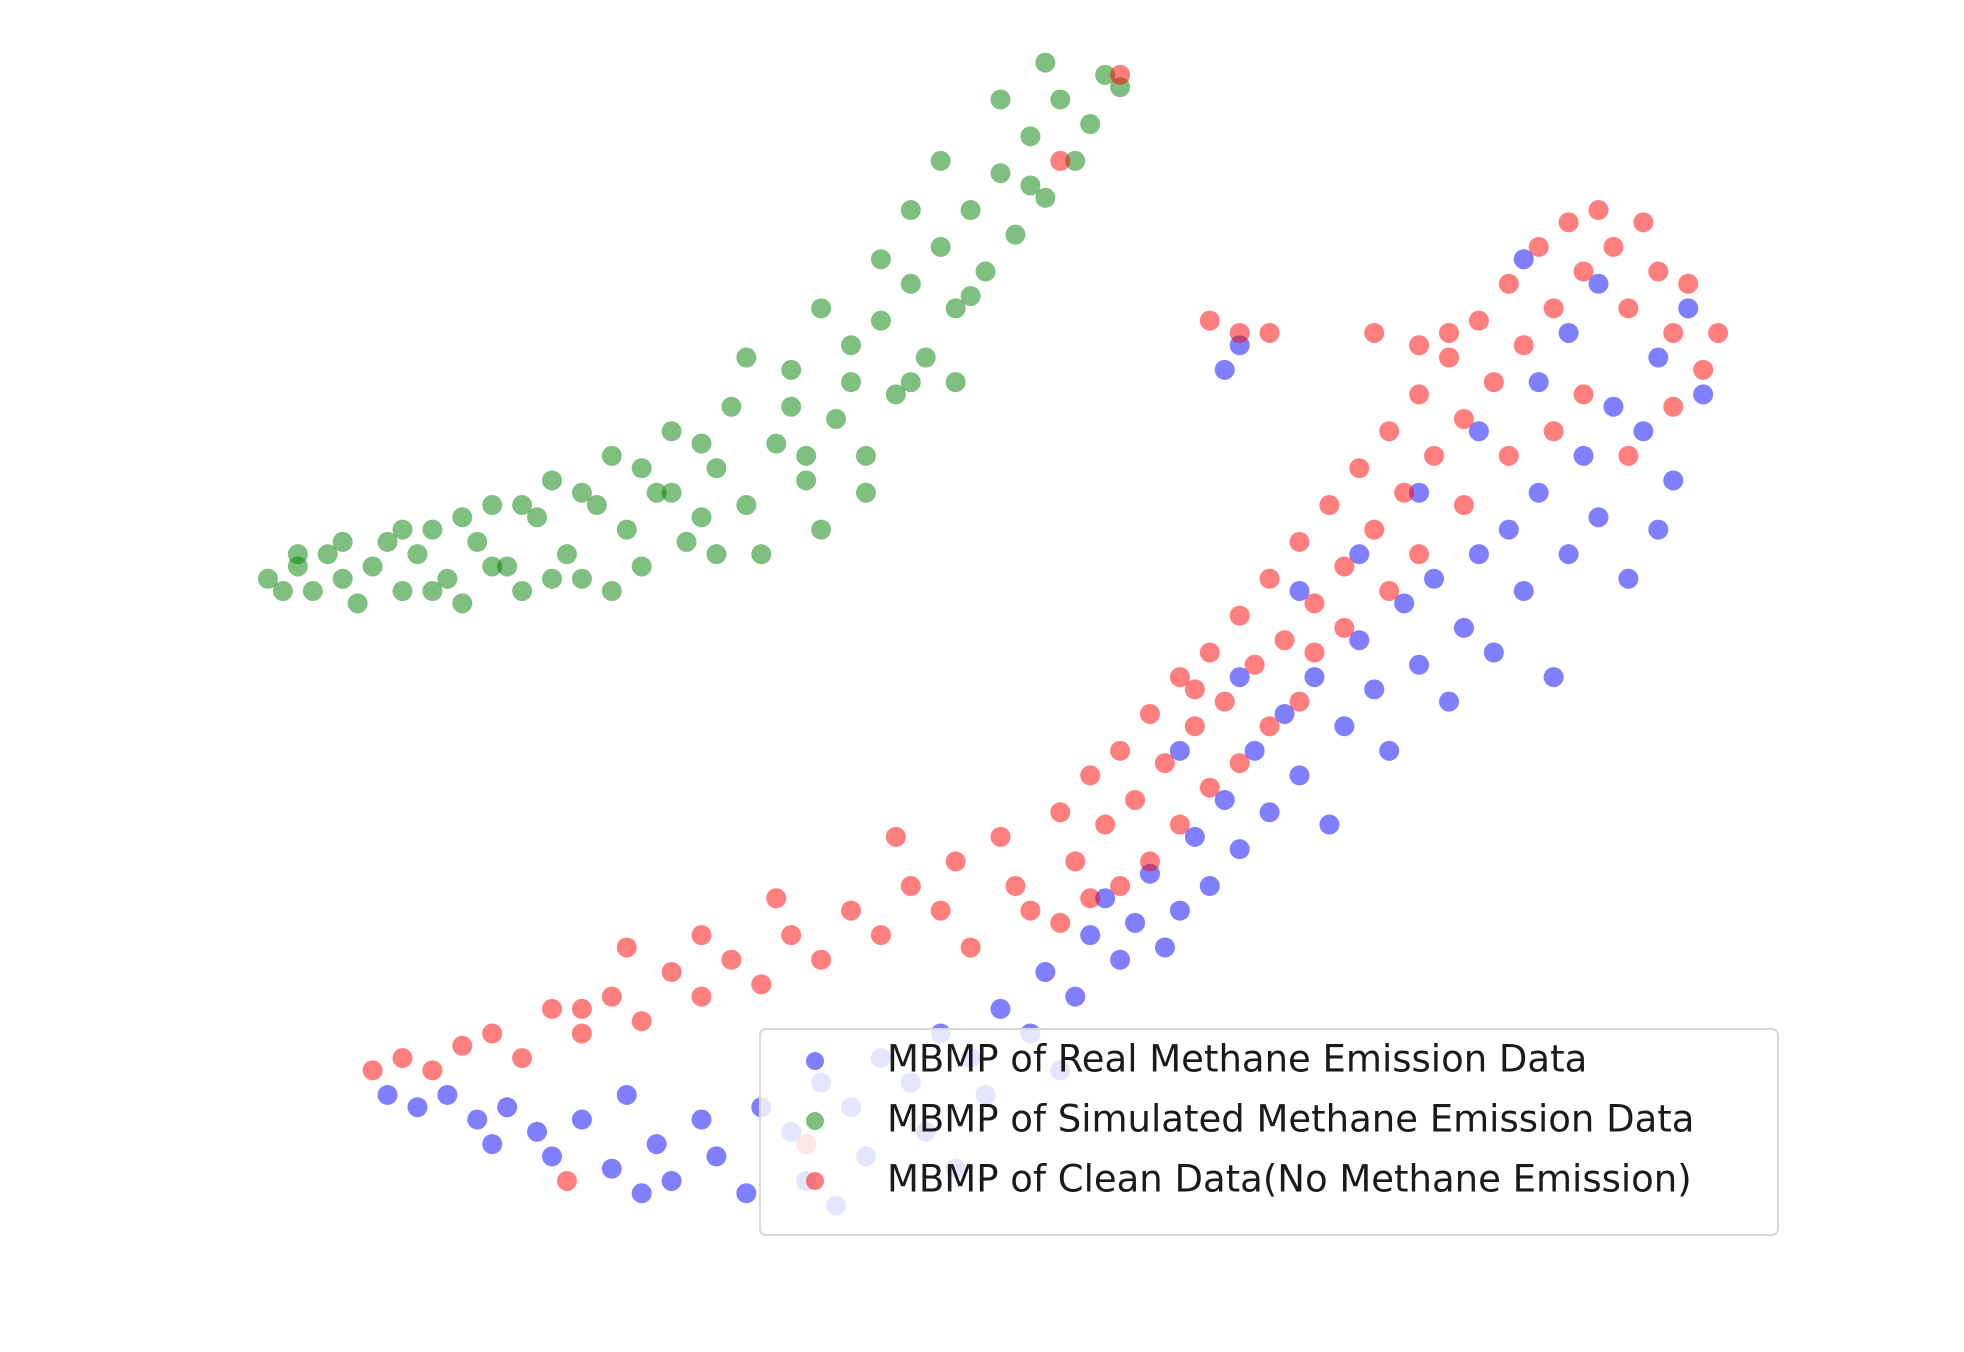 This screenshot has width=1964, height=1352. What do you see at coordinates (1290, 1119) in the screenshot?
I see `legend-label: MBMP of Simulated Methane Emission Data` at bounding box center [1290, 1119].